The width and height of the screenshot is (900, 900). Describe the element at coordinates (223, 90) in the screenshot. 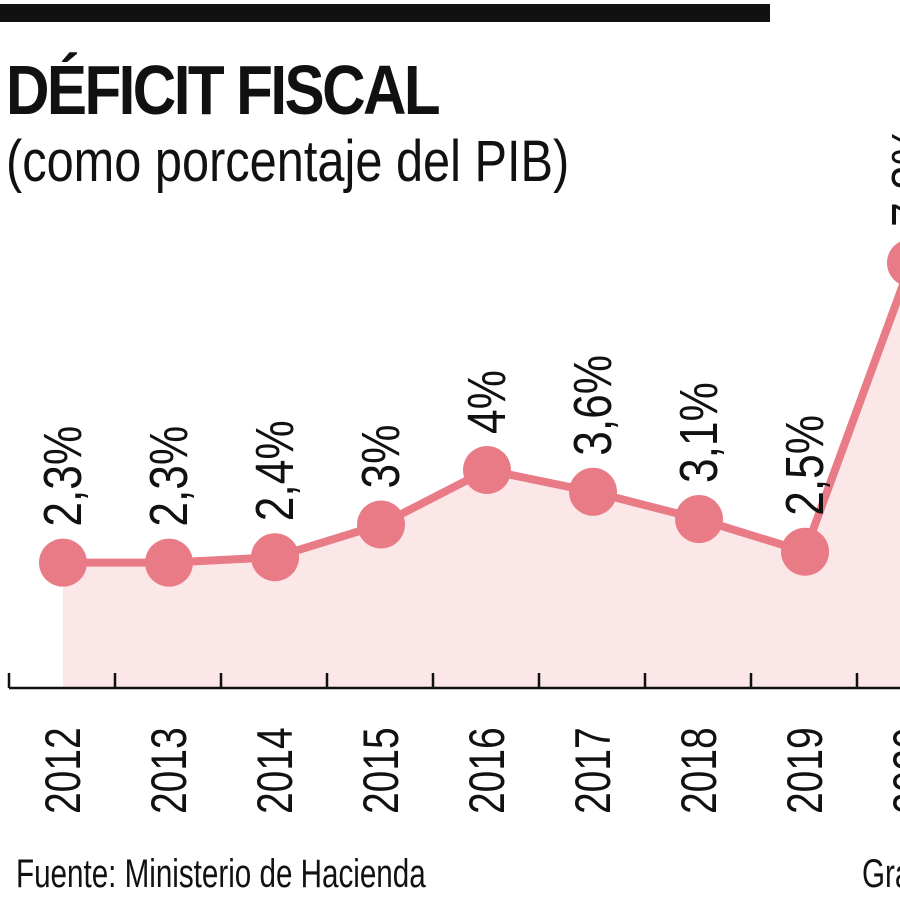

I see `chart-title: DÉFICIT FISCAL` at that location.